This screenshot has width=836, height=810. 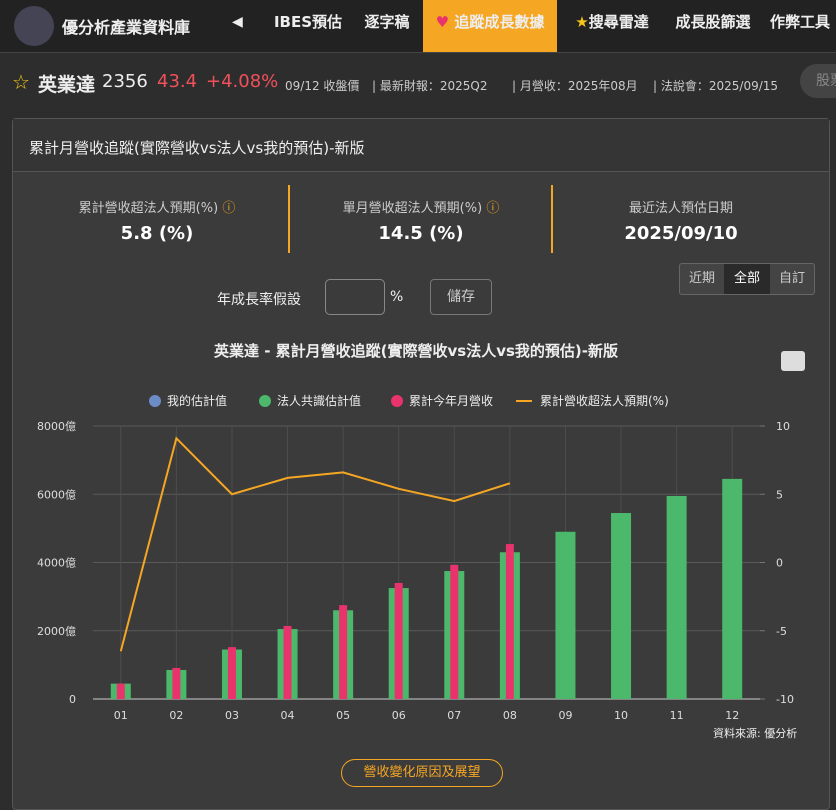 I want to click on x-tick-label: 10, so click(x=621, y=715).